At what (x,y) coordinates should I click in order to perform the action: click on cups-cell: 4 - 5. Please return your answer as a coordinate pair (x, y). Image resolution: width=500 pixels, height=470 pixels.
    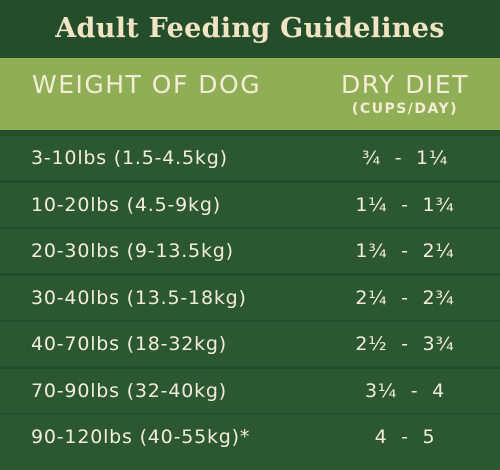
    Looking at the image, I should click on (405, 437).